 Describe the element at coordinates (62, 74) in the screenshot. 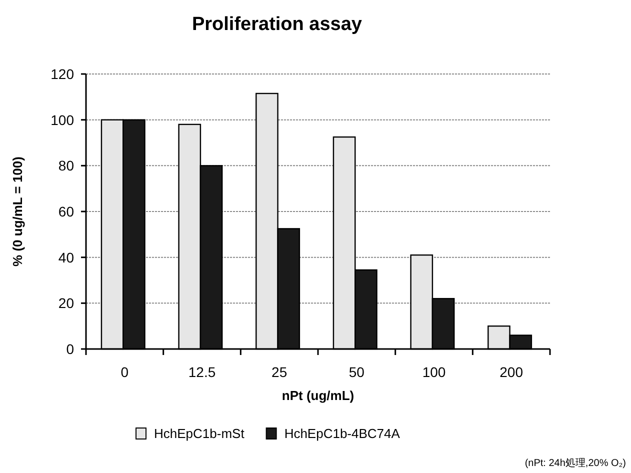

I see `y-tick-label: 120` at that location.